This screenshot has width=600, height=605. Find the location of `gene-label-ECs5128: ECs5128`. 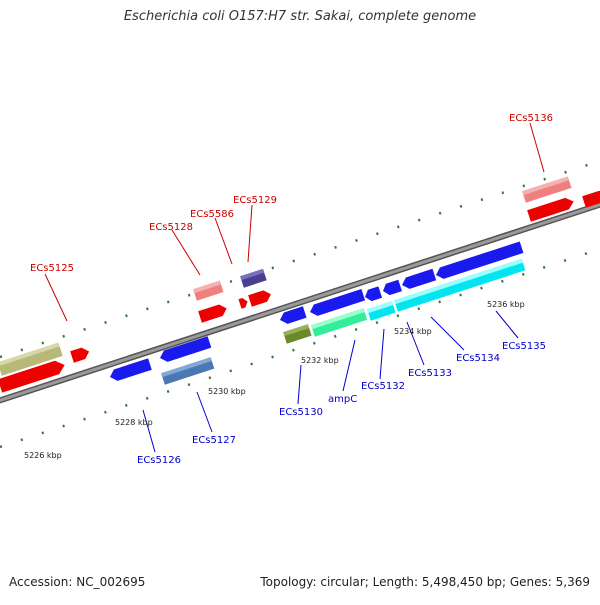

gene-label-ECs5128: ECs5128 is located at coordinates (171, 227).